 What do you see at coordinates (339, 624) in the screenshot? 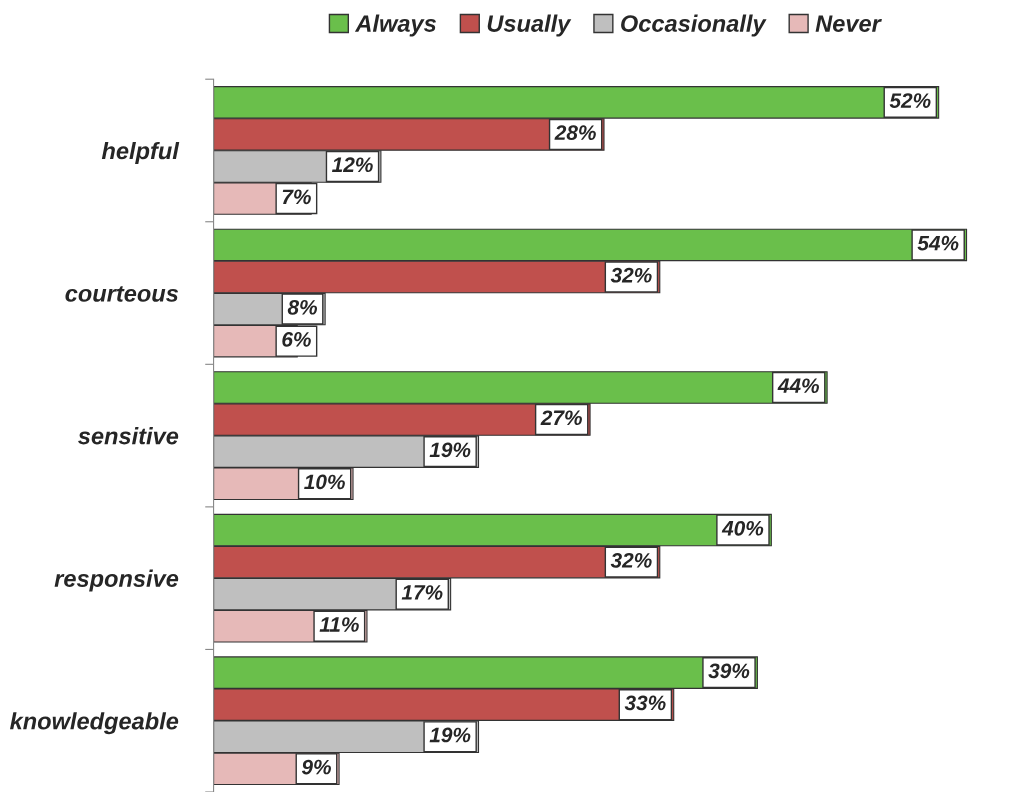
I see `data-label: 11%` at bounding box center [339, 624].